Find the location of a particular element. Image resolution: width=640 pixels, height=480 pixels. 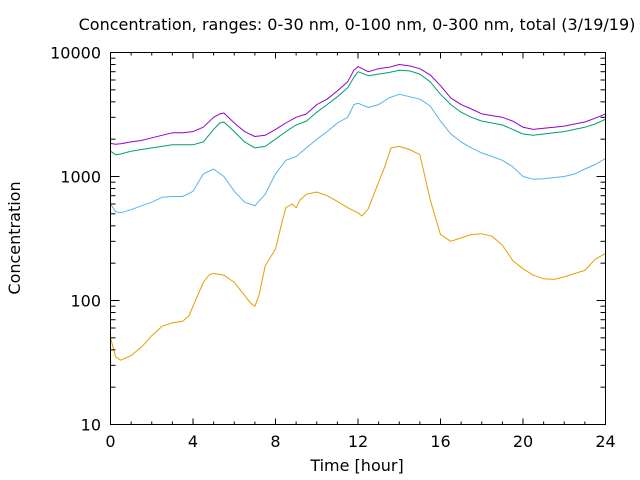

x-tick-label: 20 is located at coordinates (523, 441).